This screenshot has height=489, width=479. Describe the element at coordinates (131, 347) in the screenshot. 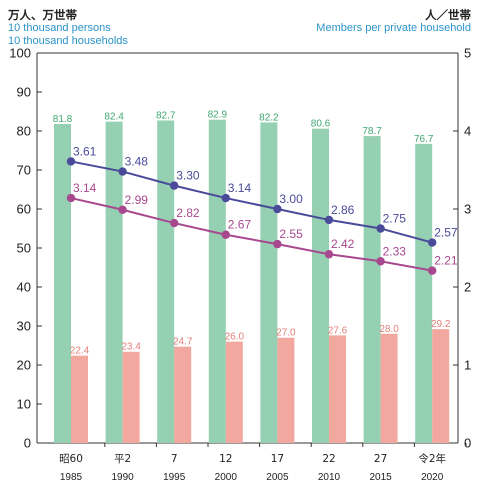

I see `bar-pink-label: 23.4` at that location.